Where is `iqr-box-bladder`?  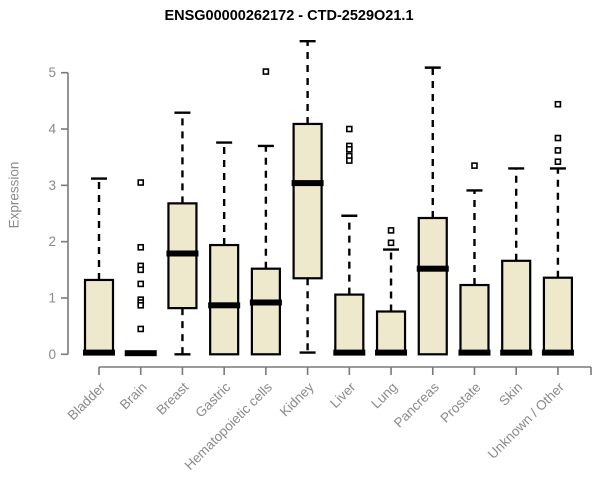 iqr-box-bladder is located at coordinates (99, 317).